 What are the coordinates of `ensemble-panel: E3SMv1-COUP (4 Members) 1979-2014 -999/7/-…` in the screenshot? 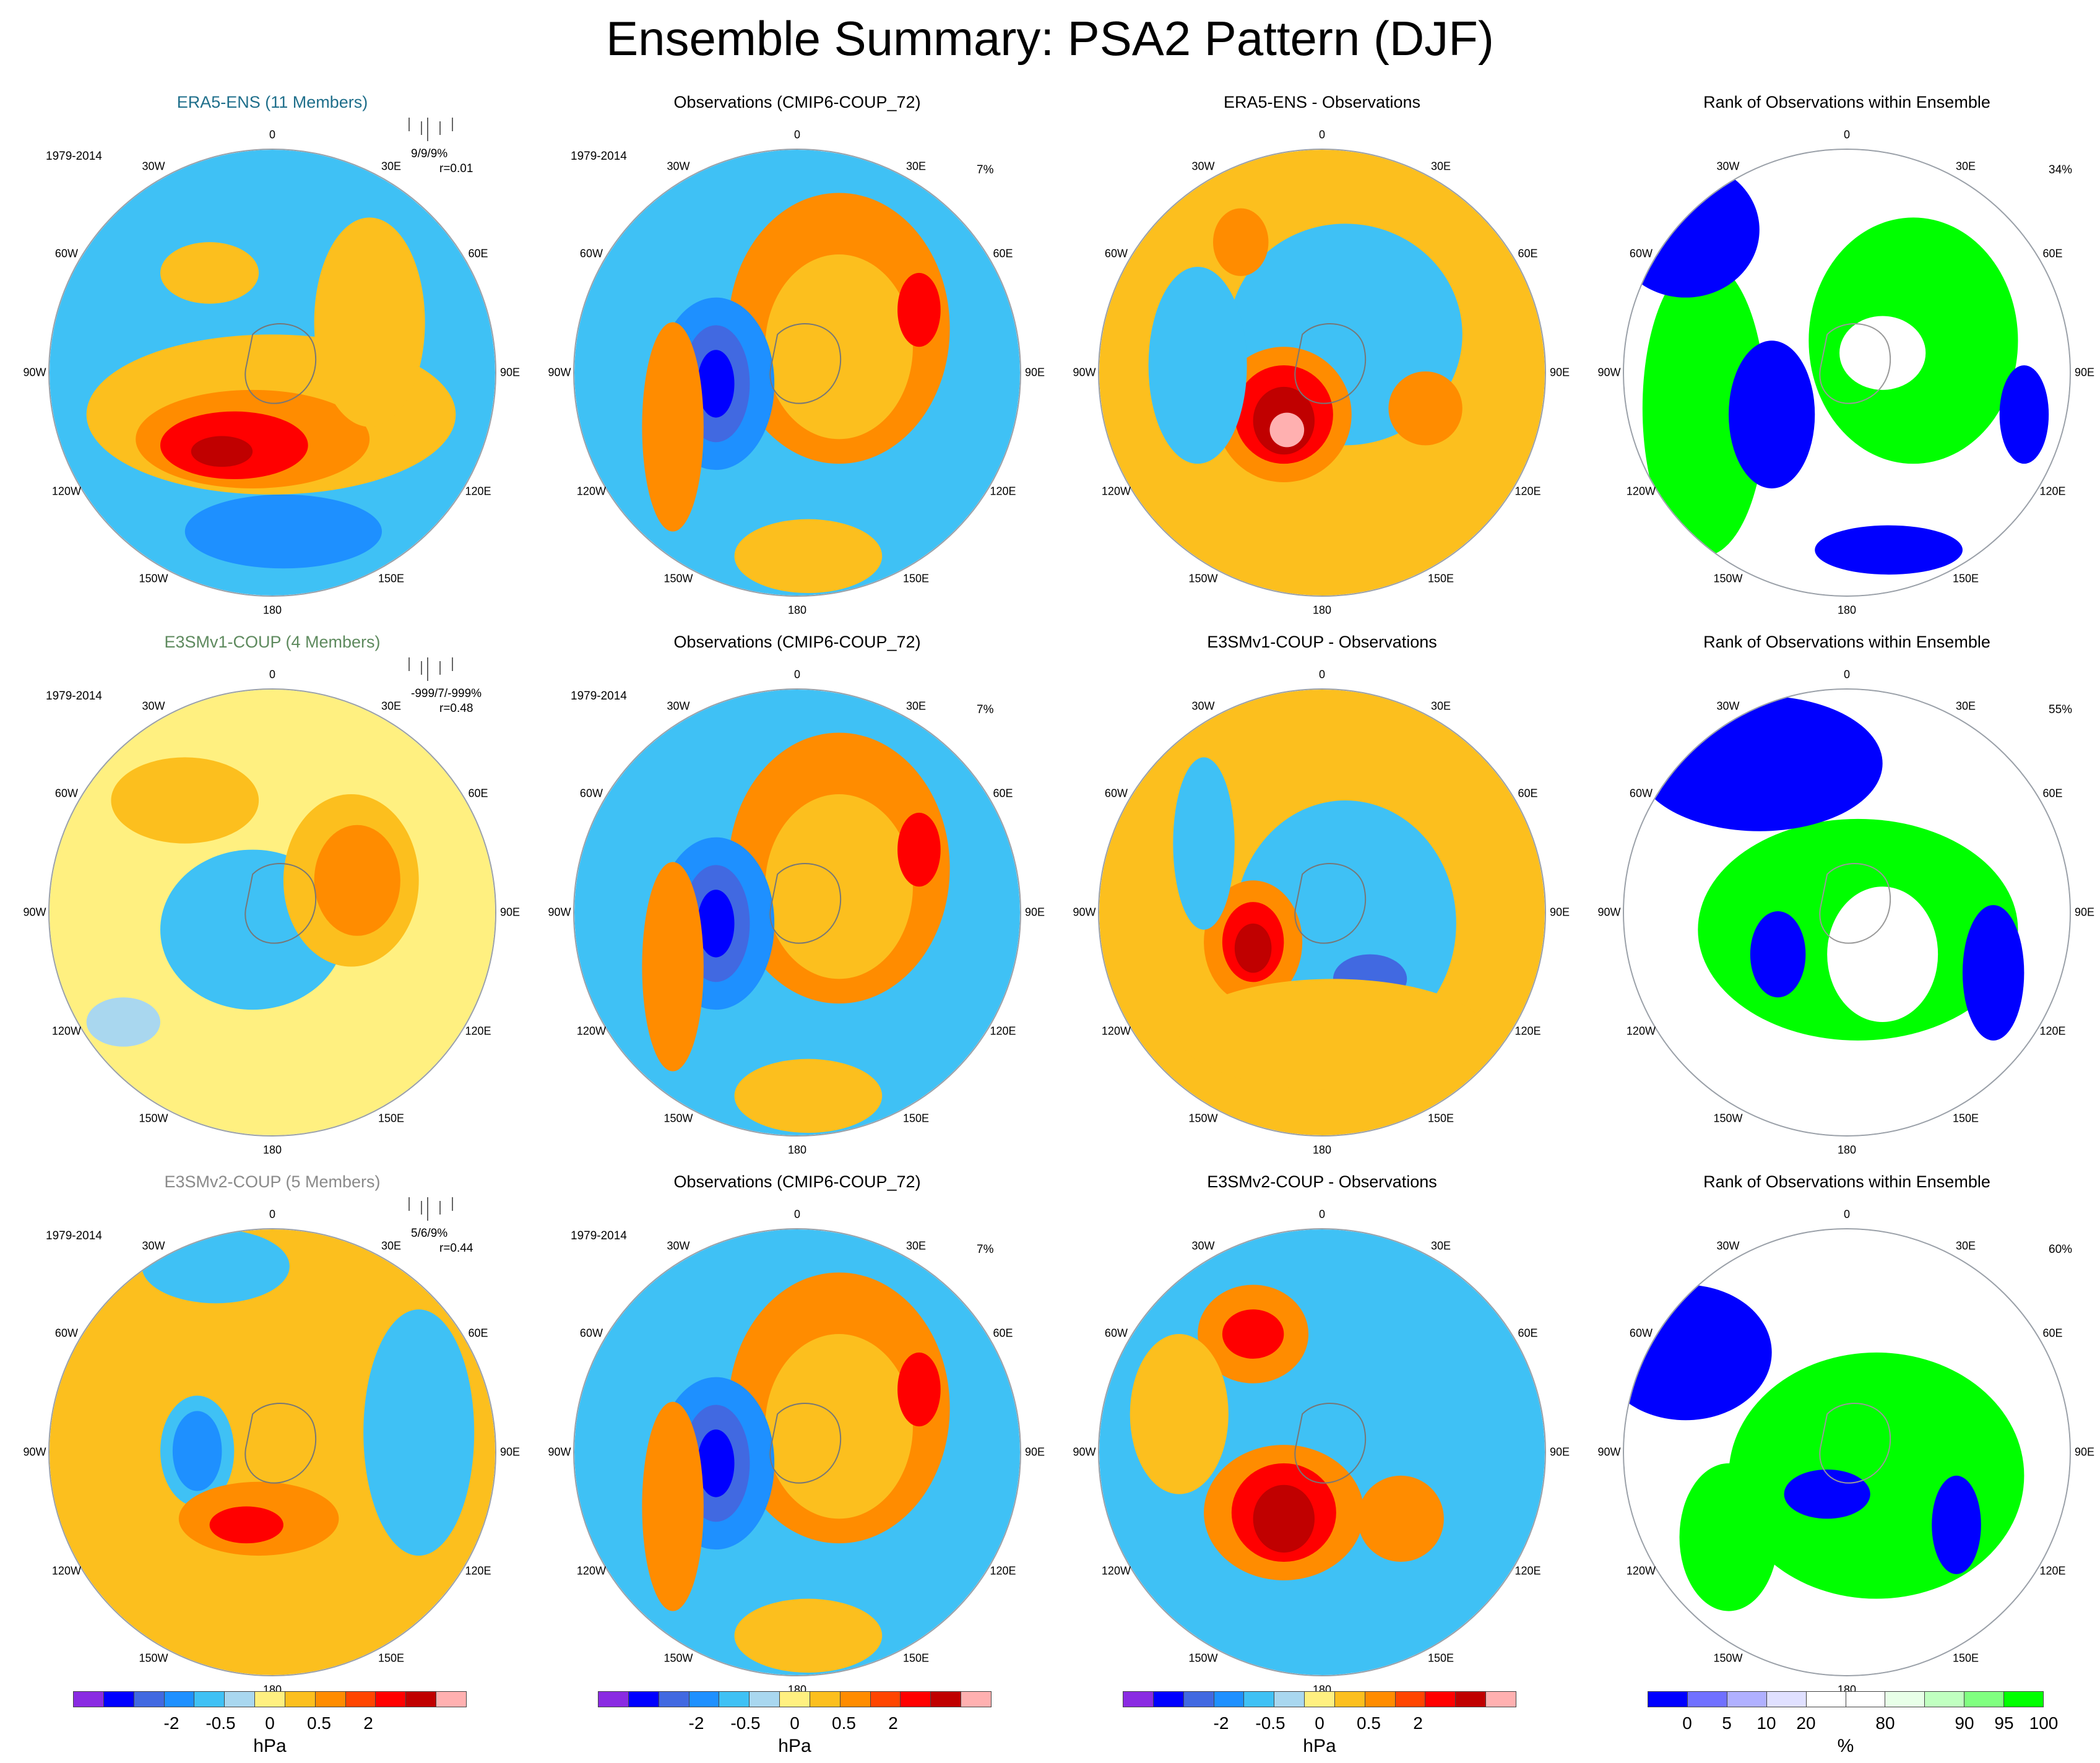 It's located at (271, 896).